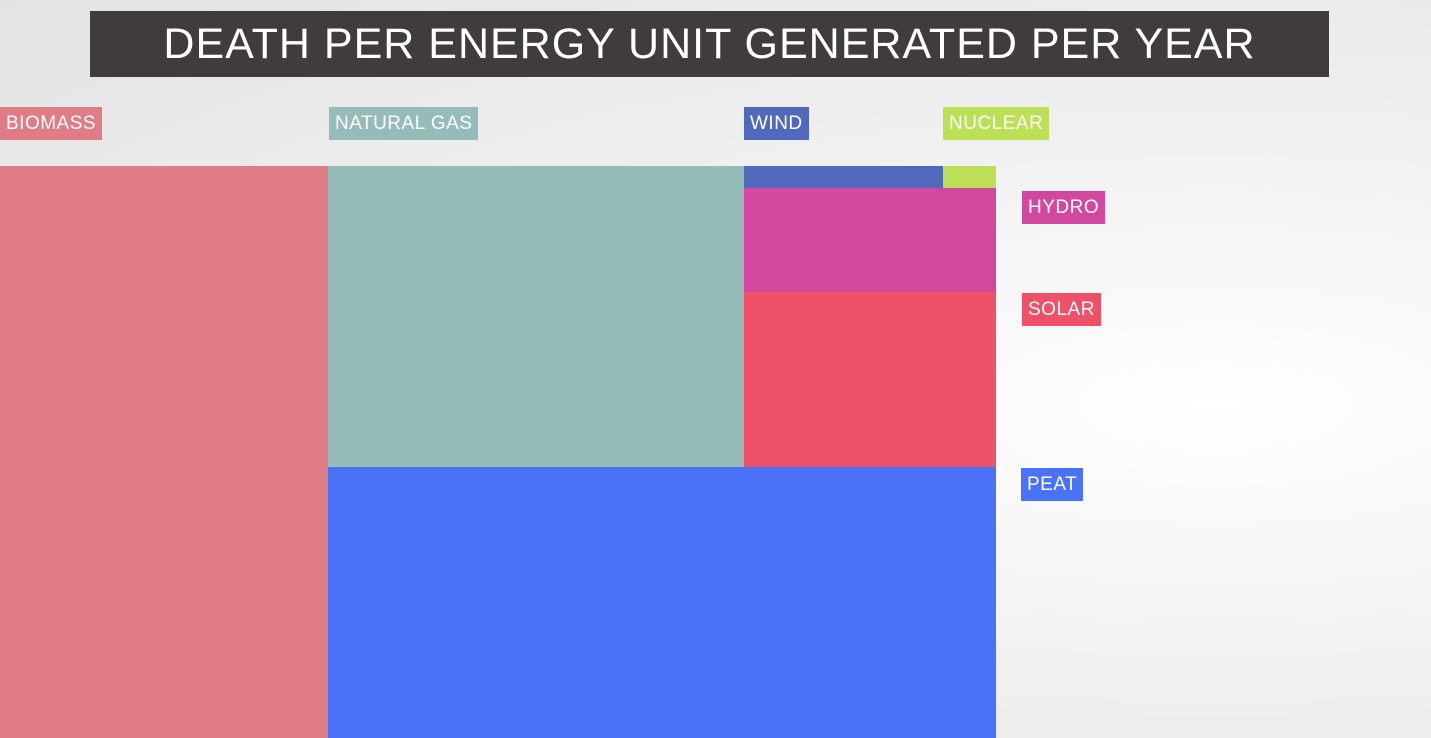 This screenshot has width=1431, height=738. Describe the element at coordinates (536, 316) in the screenshot. I see `tile-natural-gas` at that location.